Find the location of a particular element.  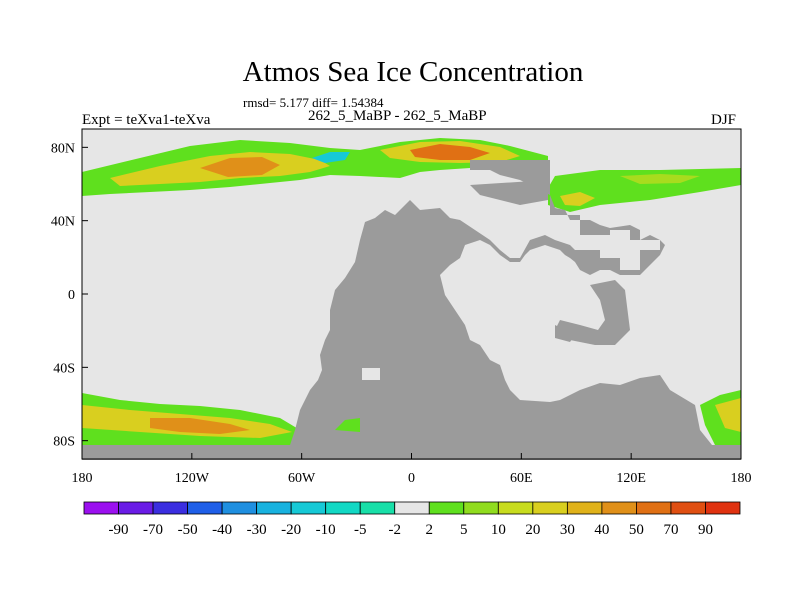

y-tick-label: 40S is located at coordinates (64, 368).